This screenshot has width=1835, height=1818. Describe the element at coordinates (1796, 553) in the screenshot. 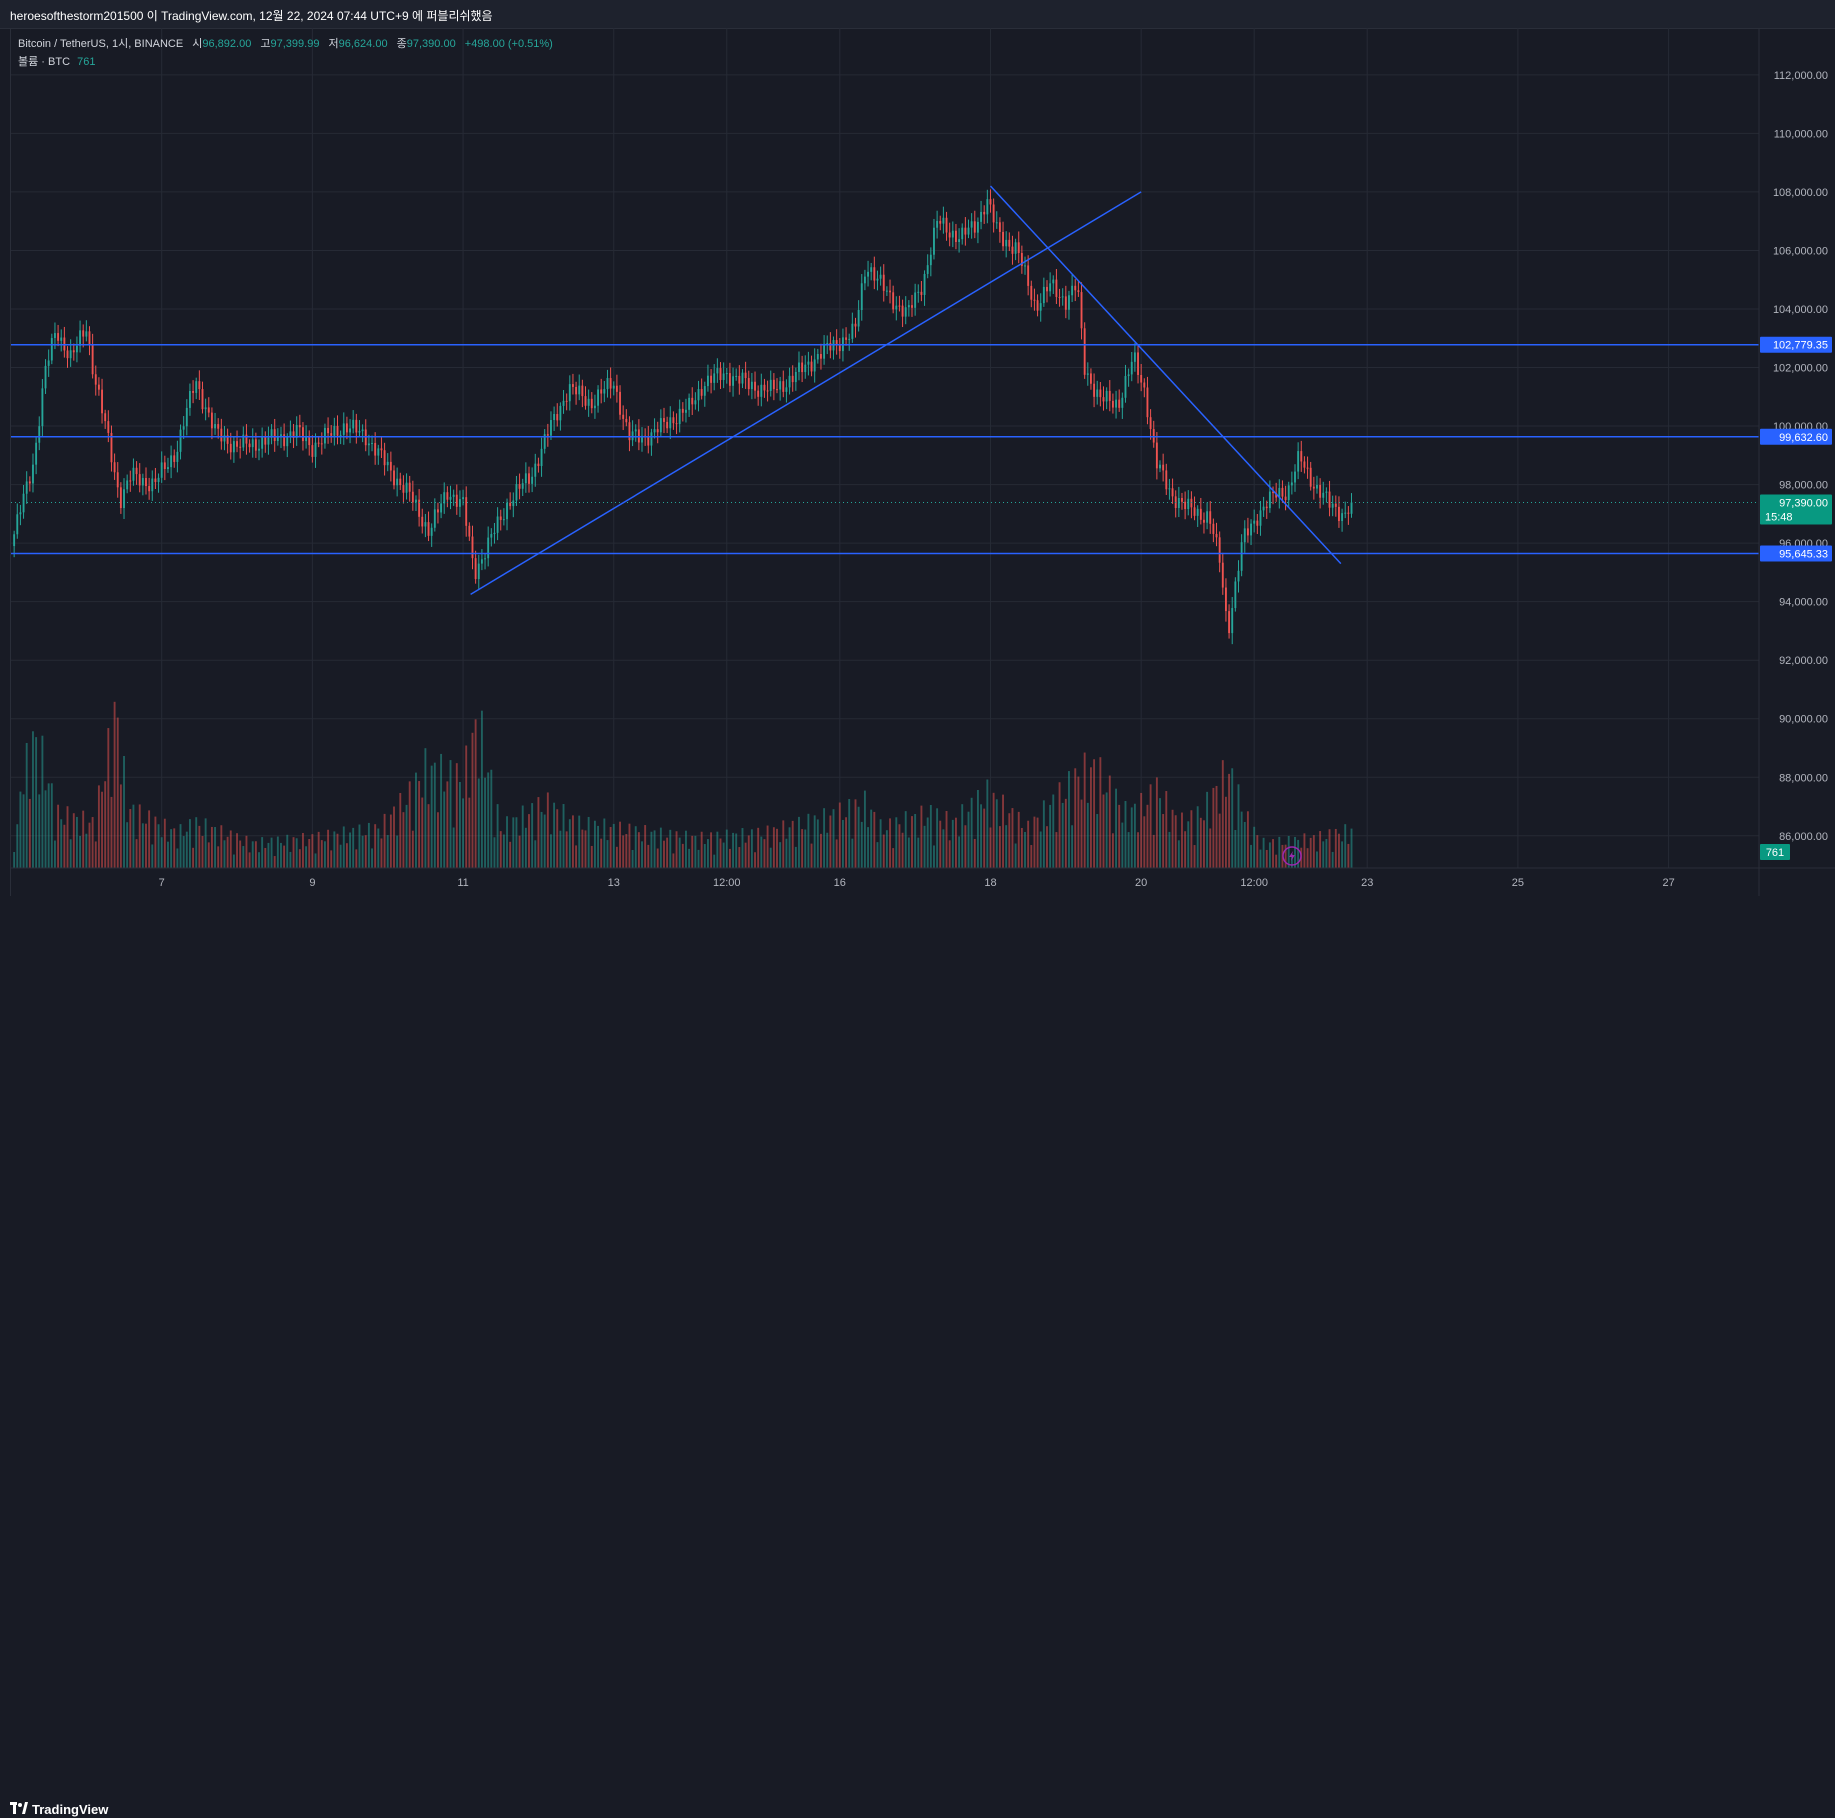

I see `level-tag` at that location.